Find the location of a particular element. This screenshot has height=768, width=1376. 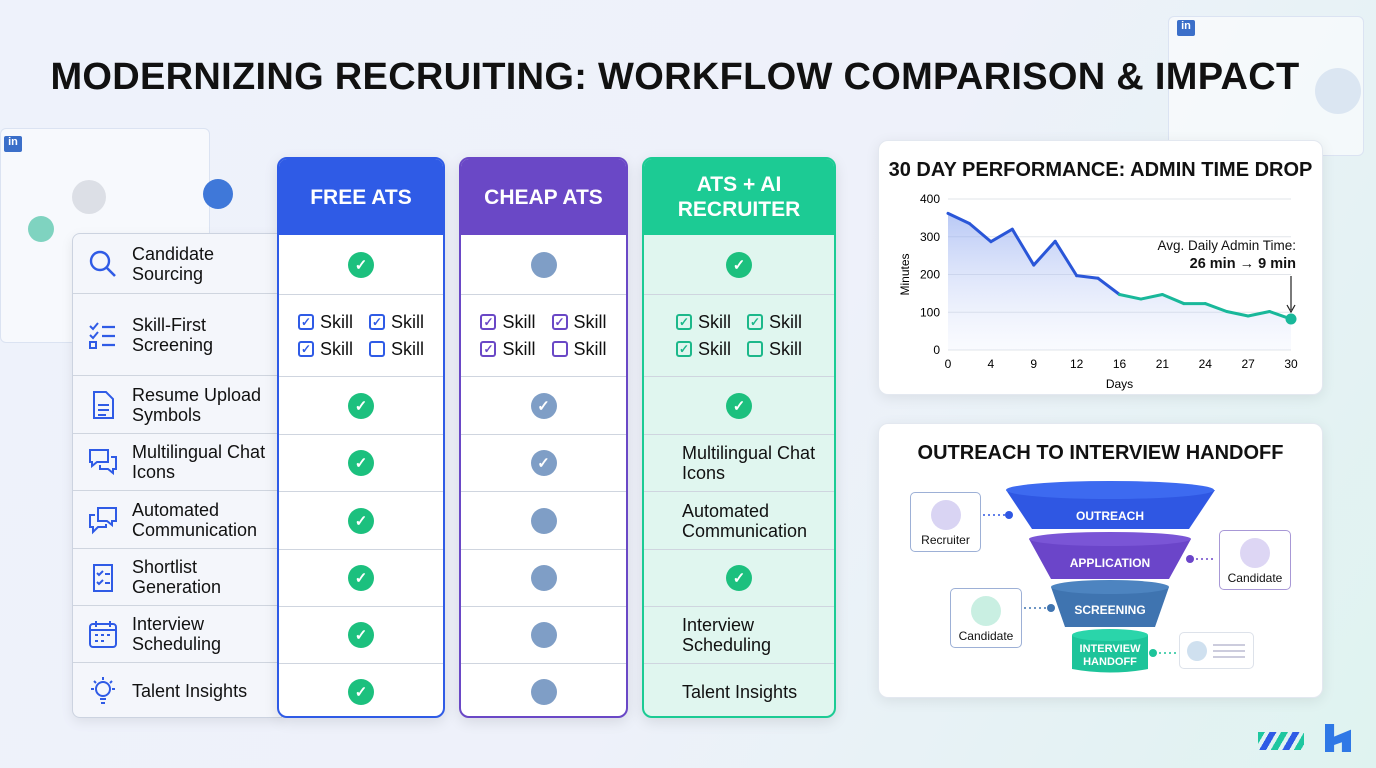

feature-row: Multilingual Chat Icons is located at coordinates (177, 462).